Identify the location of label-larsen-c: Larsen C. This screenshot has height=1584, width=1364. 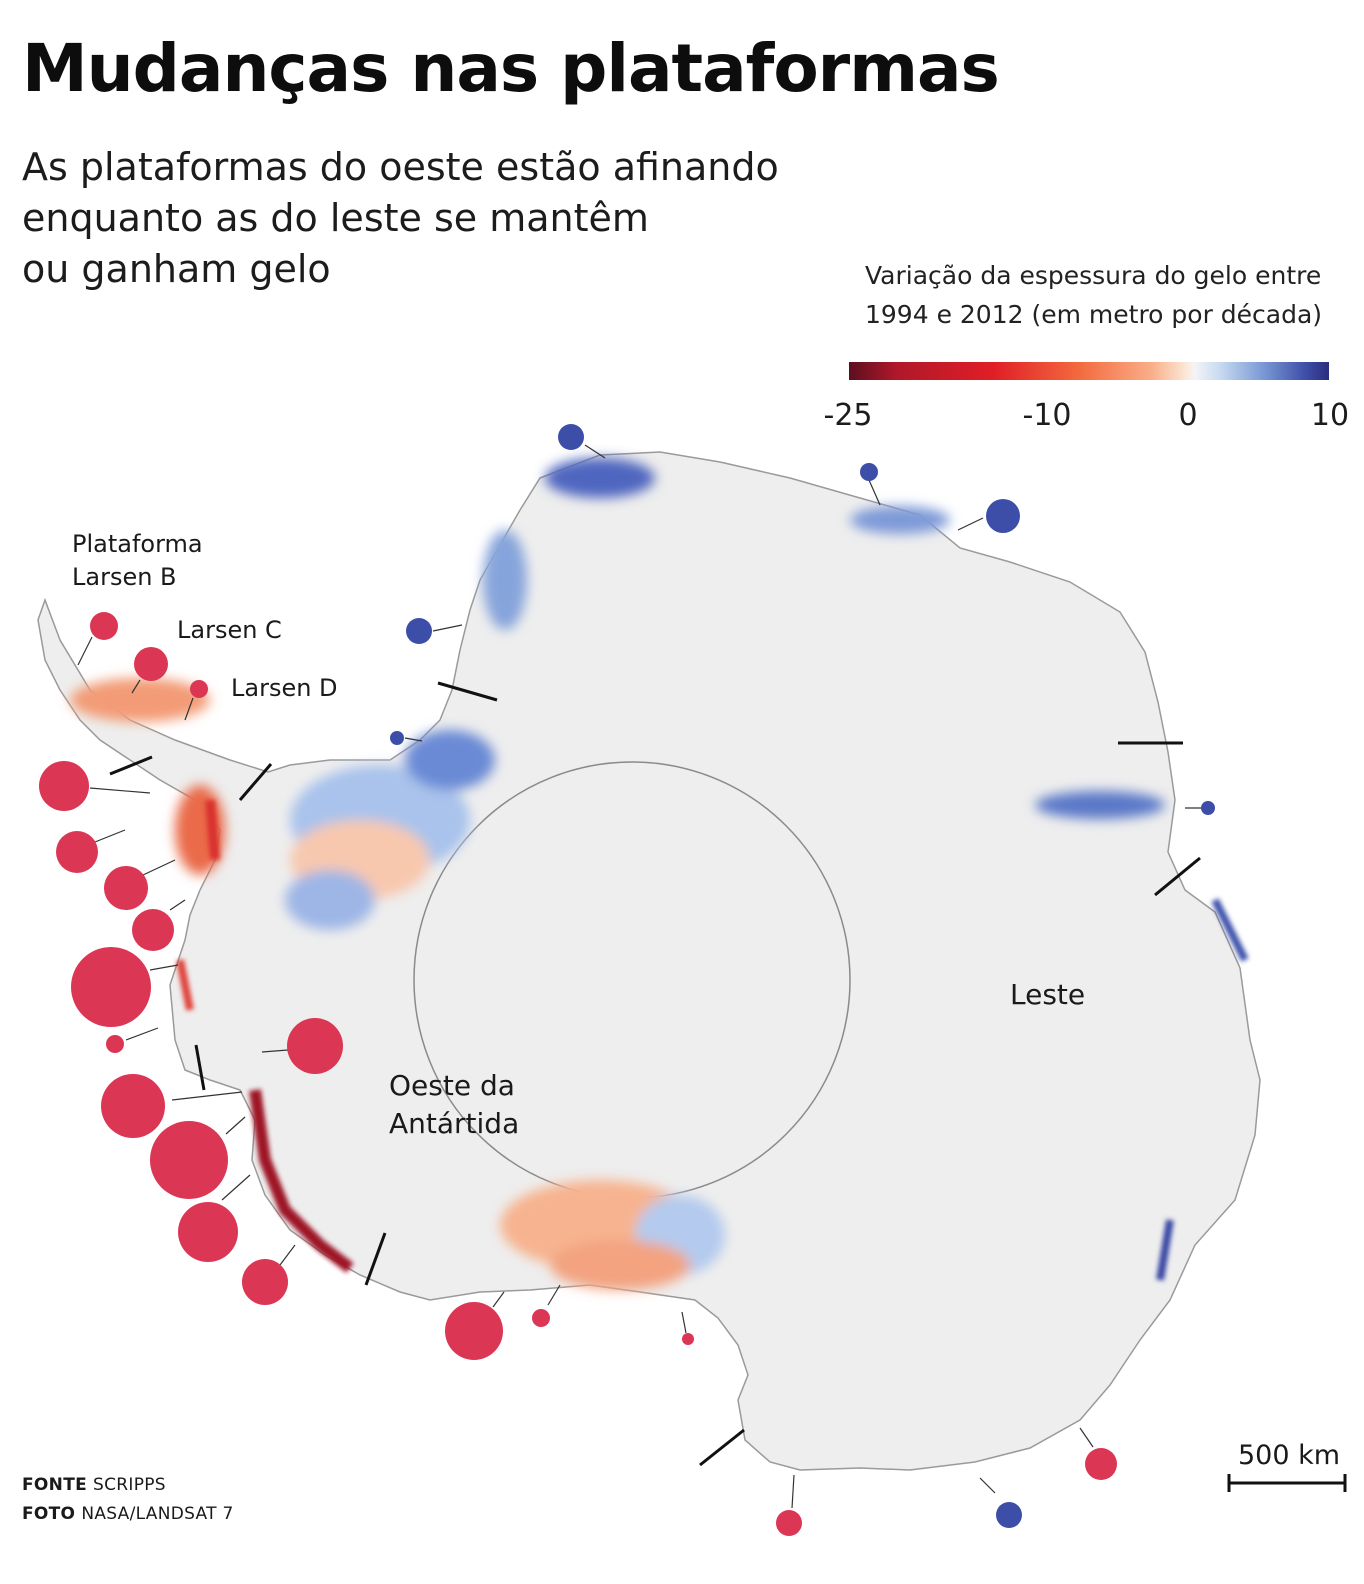
(229, 630).